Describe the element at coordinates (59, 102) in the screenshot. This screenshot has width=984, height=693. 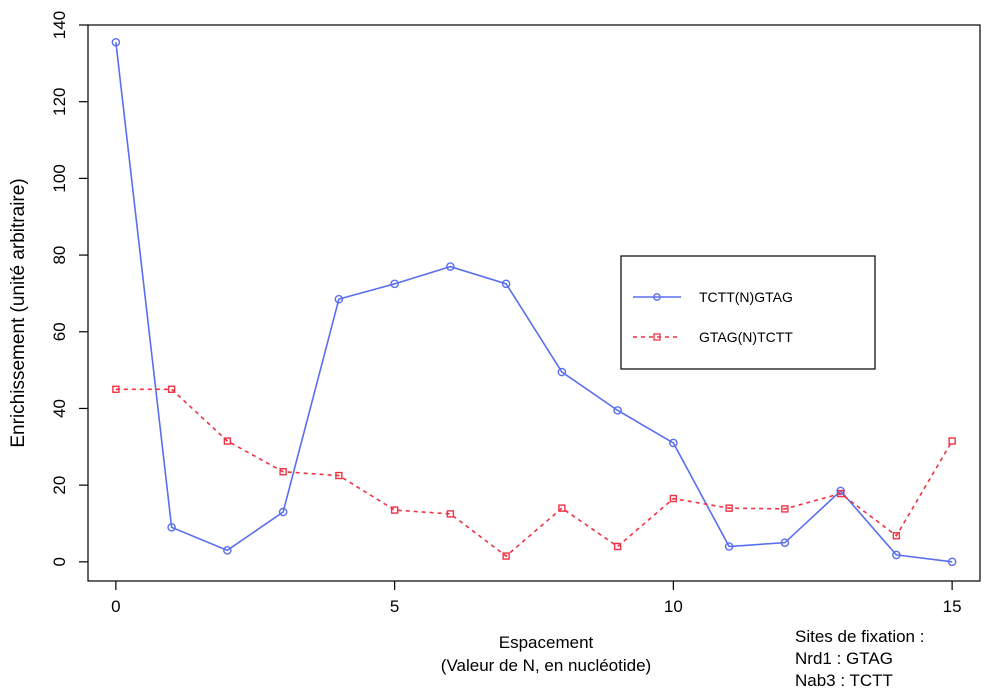
I see `y-tick-label: 120` at that location.